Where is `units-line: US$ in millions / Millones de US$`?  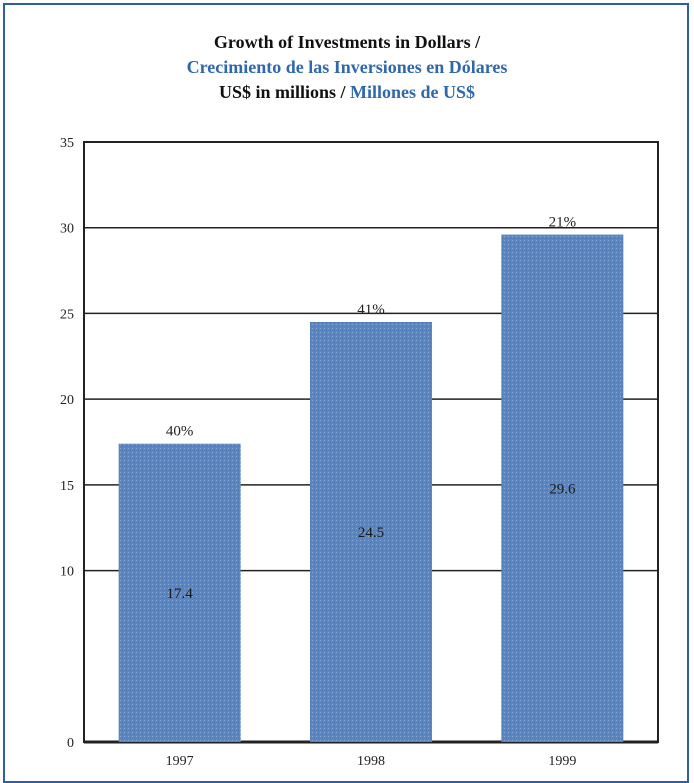 units-line: US$ in millions / Millones de US$ is located at coordinates (347, 92).